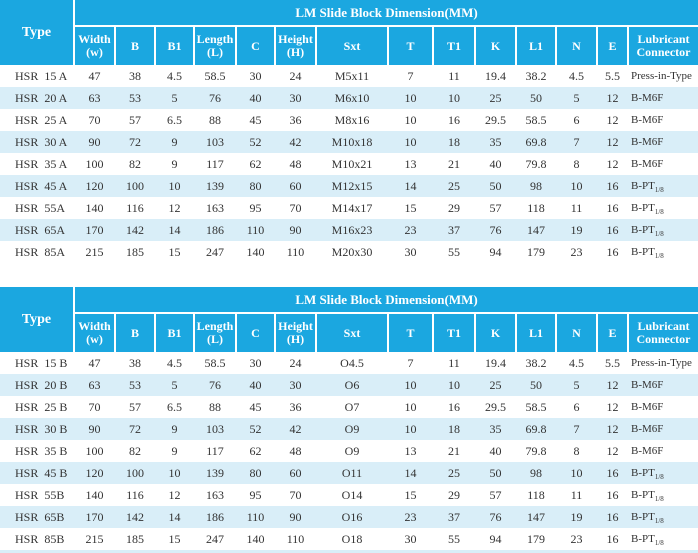 This screenshot has height=553, width=698. What do you see at coordinates (495, 251) in the screenshot?
I see `dimension-value: 94` at bounding box center [495, 251].